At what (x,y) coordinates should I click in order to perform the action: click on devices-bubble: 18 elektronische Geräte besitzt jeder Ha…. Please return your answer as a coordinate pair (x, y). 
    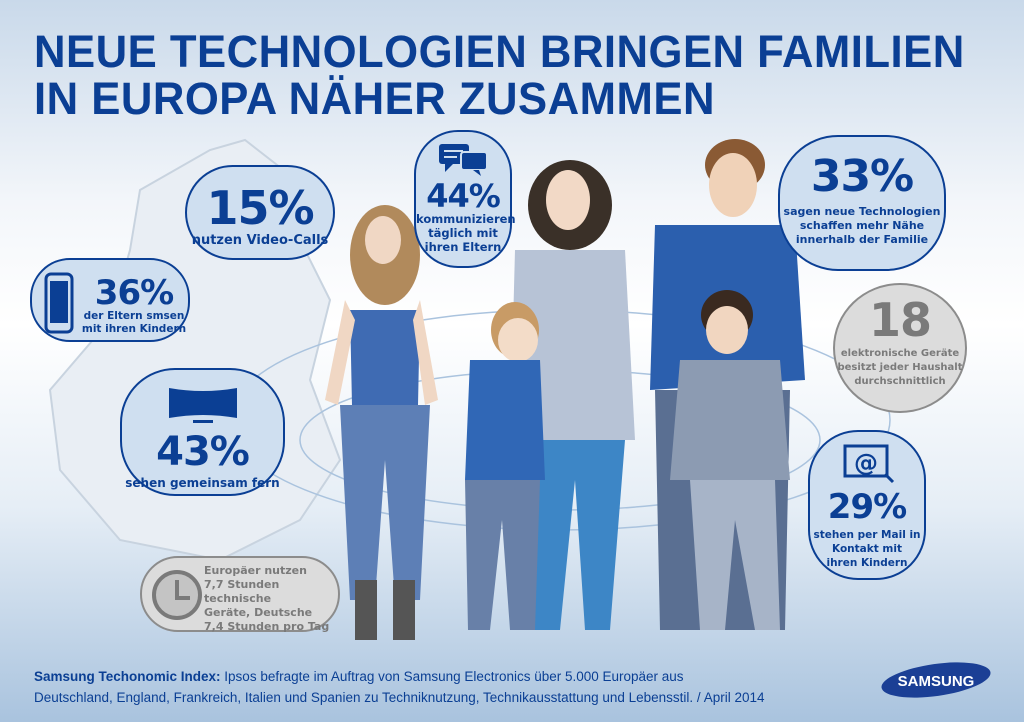
    Looking at the image, I should click on (900, 348).